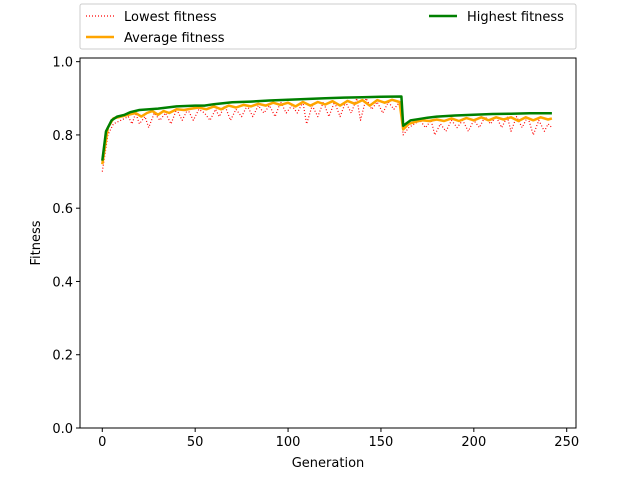 The height and width of the screenshot is (480, 640). Describe the element at coordinates (328, 463) in the screenshot. I see `x-axis-label: Generation` at that location.